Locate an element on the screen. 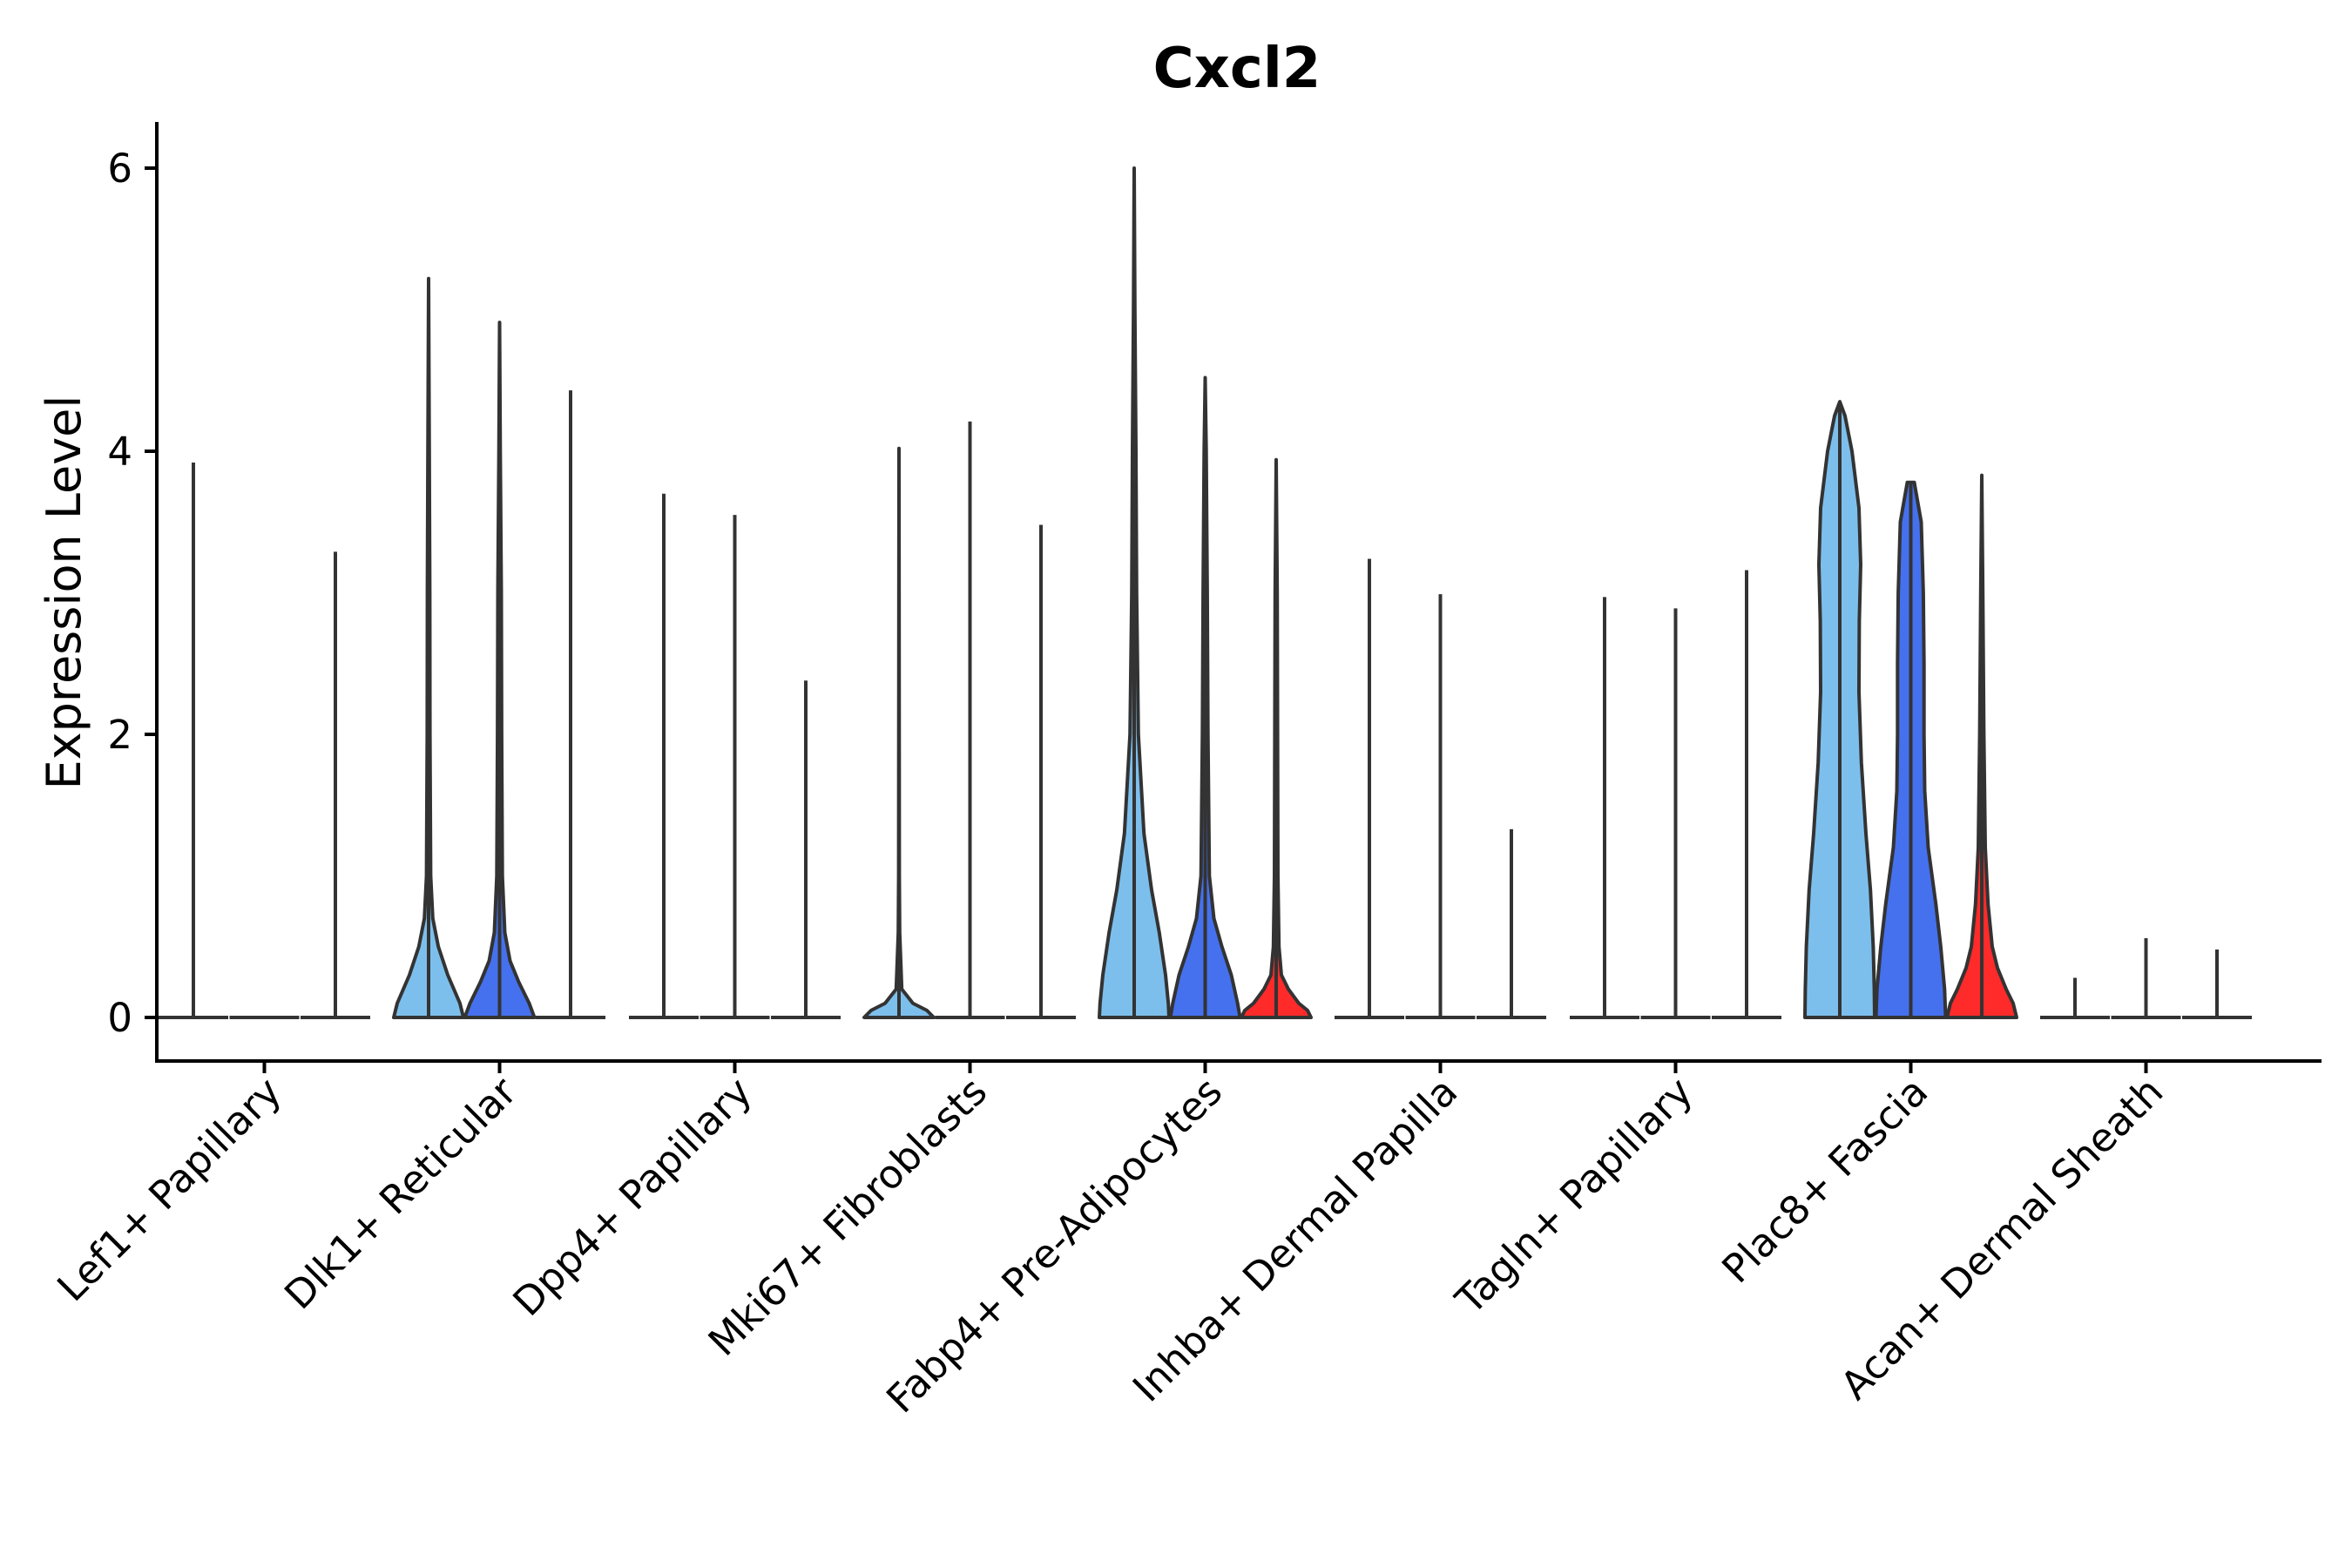  chart-title: Cxcl2 is located at coordinates (1237, 69).